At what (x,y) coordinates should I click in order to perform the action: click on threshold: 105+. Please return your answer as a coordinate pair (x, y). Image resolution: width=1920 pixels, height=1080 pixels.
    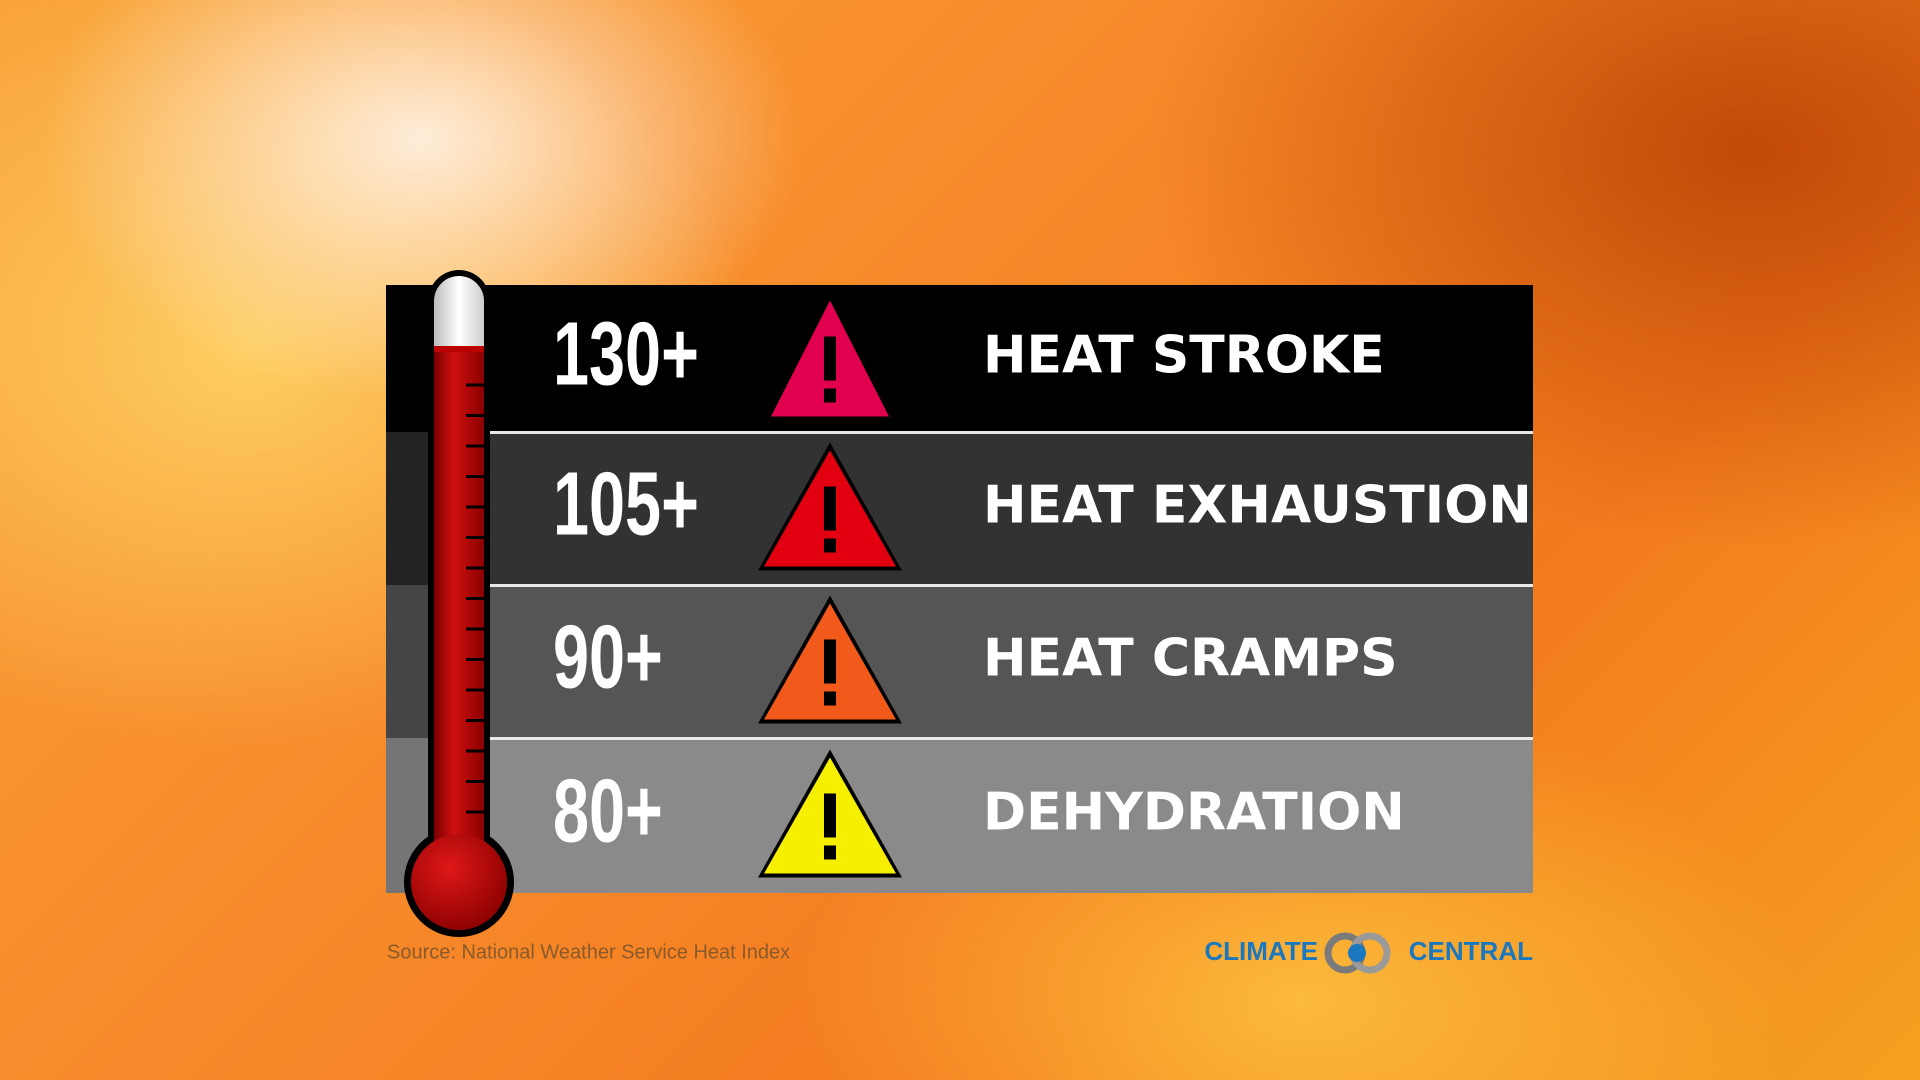
    Looking at the image, I should click on (626, 503).